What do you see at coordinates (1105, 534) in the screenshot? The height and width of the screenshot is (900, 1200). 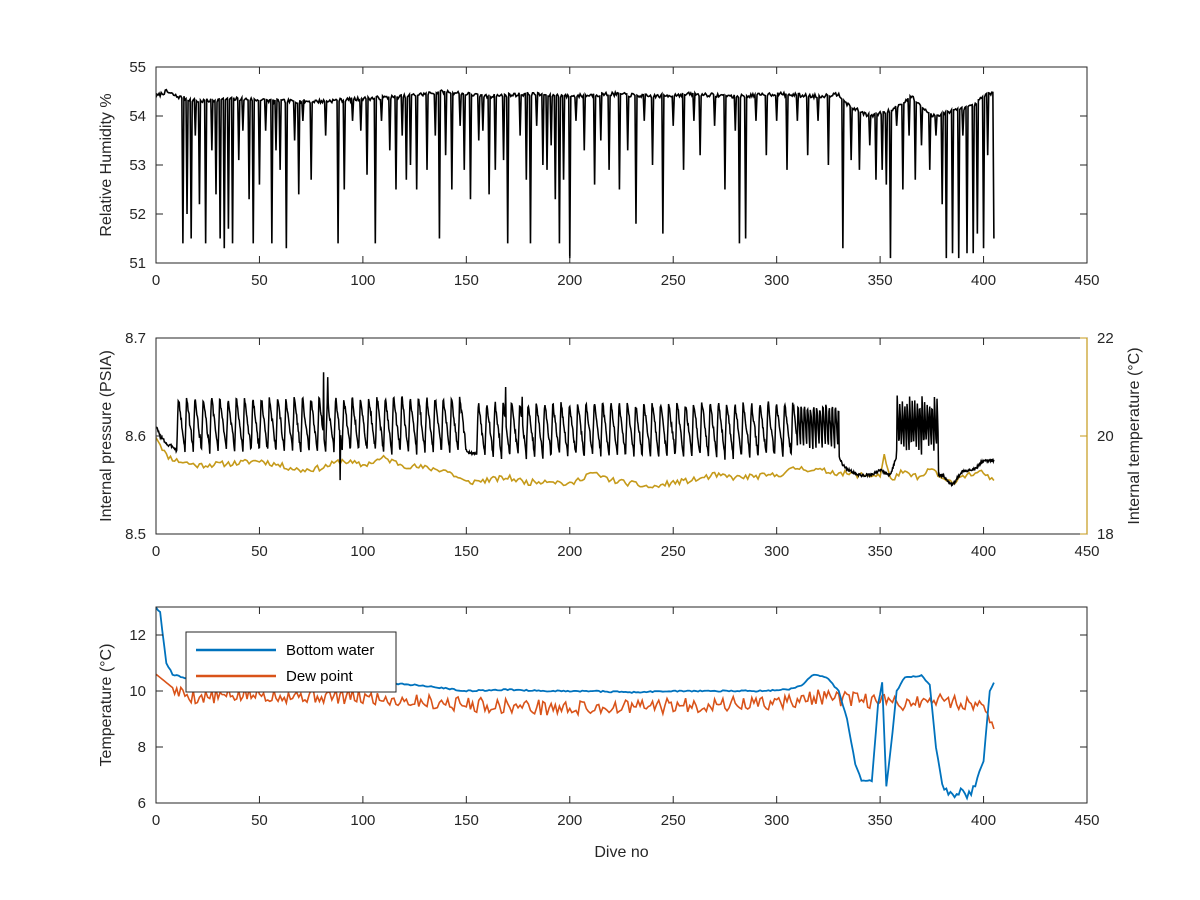 I see `y-right-tick-label: 18` at bounding box center [1105, 534].